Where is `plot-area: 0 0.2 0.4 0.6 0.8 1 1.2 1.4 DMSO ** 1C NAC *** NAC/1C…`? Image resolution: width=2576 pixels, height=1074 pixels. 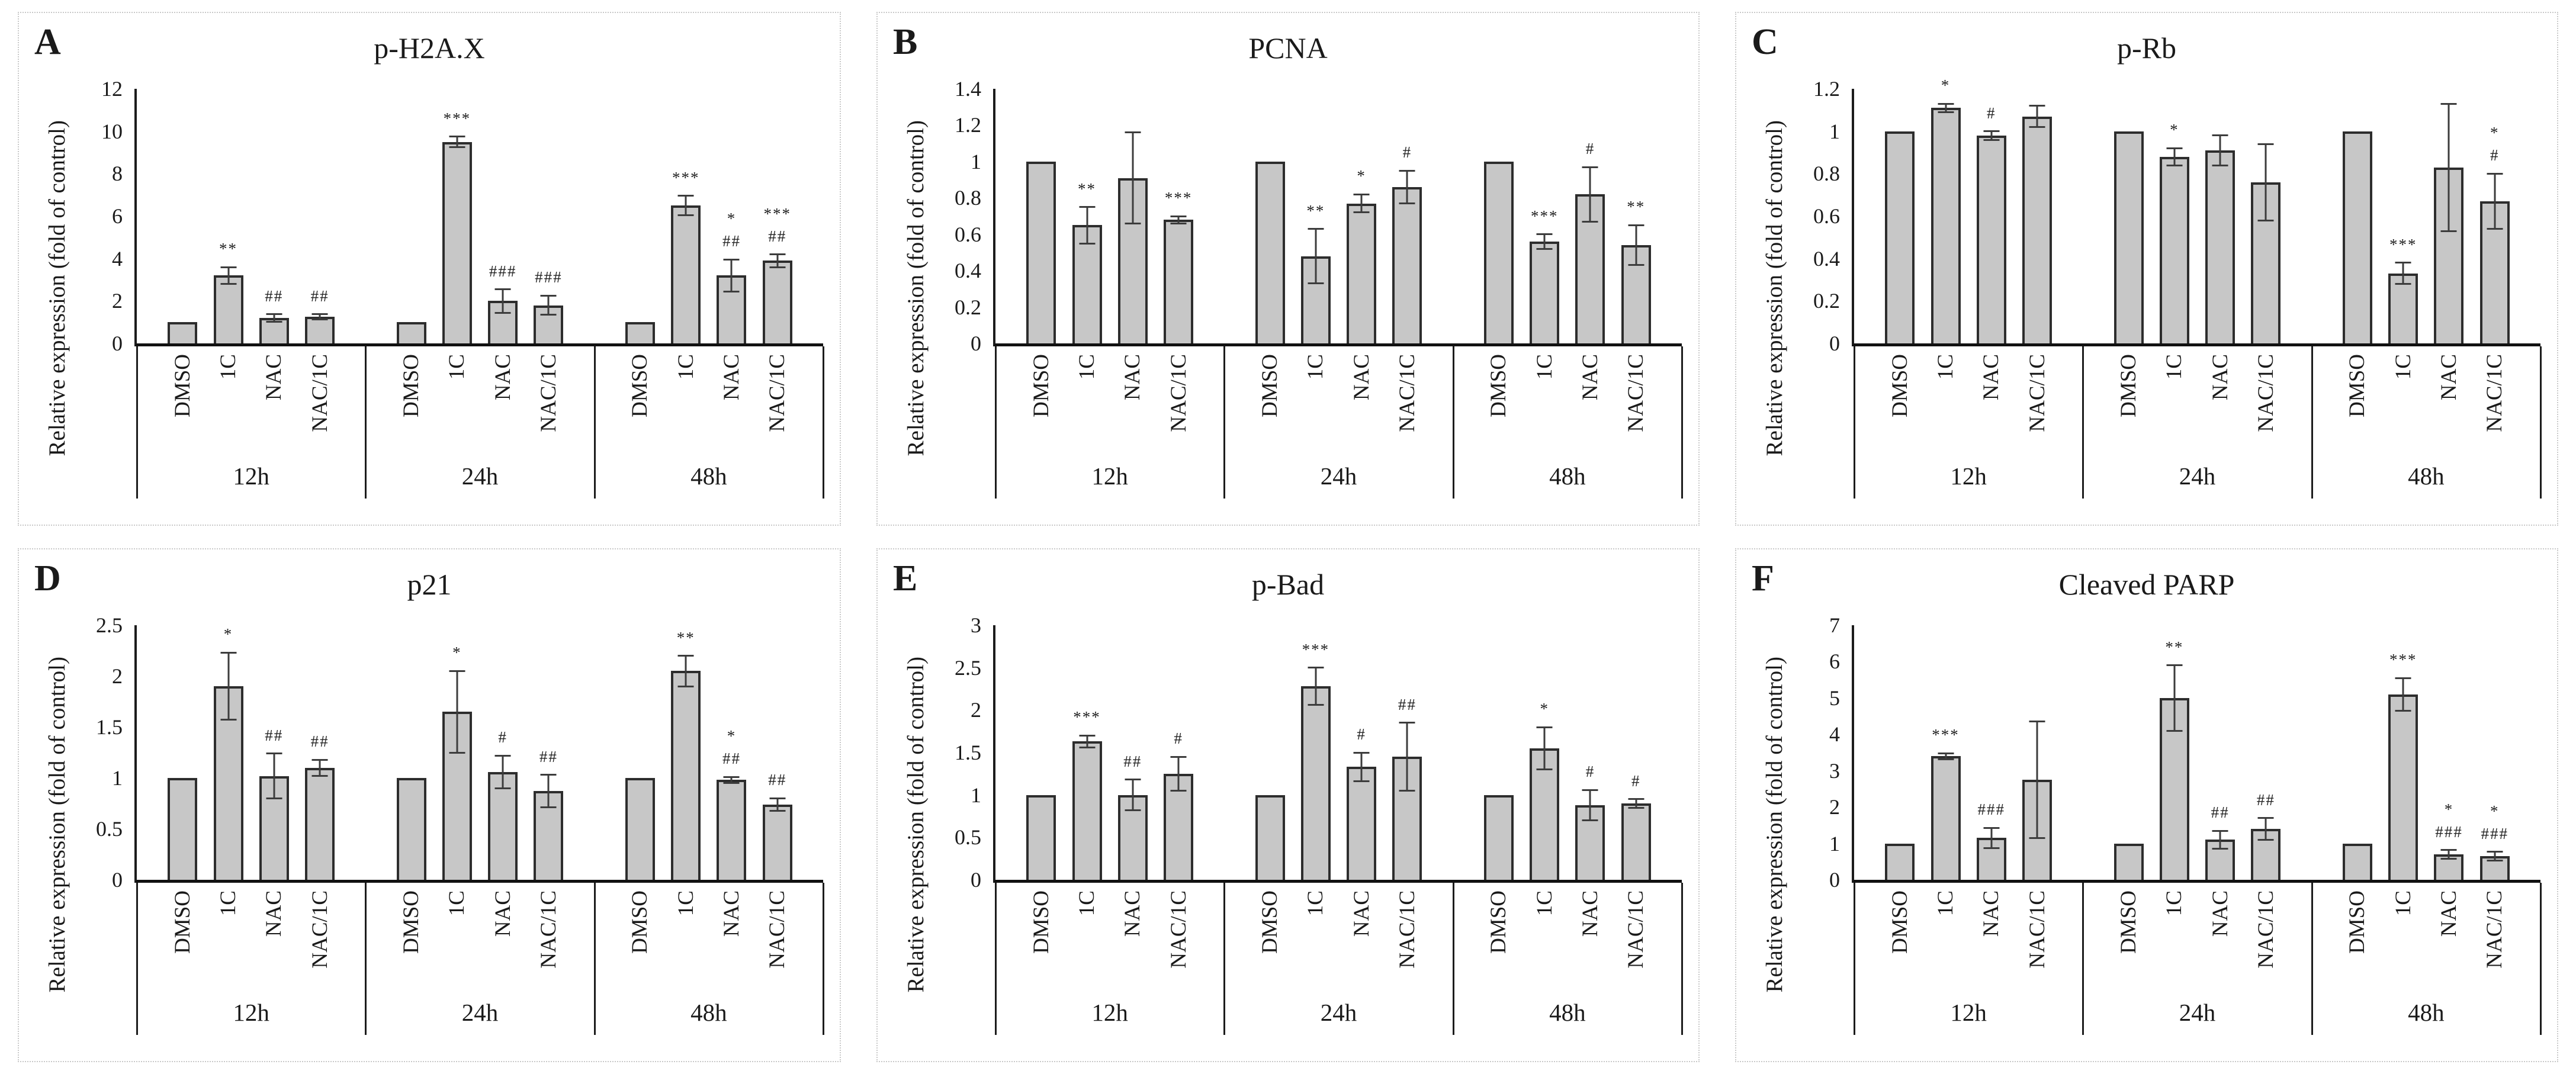 plot-area: 0 0.2 0.4 0.6 0.8 1 1.2 1.4 DMSO ** 1C NAC *** NAC/1C… is located at coordinates (1319, 288).